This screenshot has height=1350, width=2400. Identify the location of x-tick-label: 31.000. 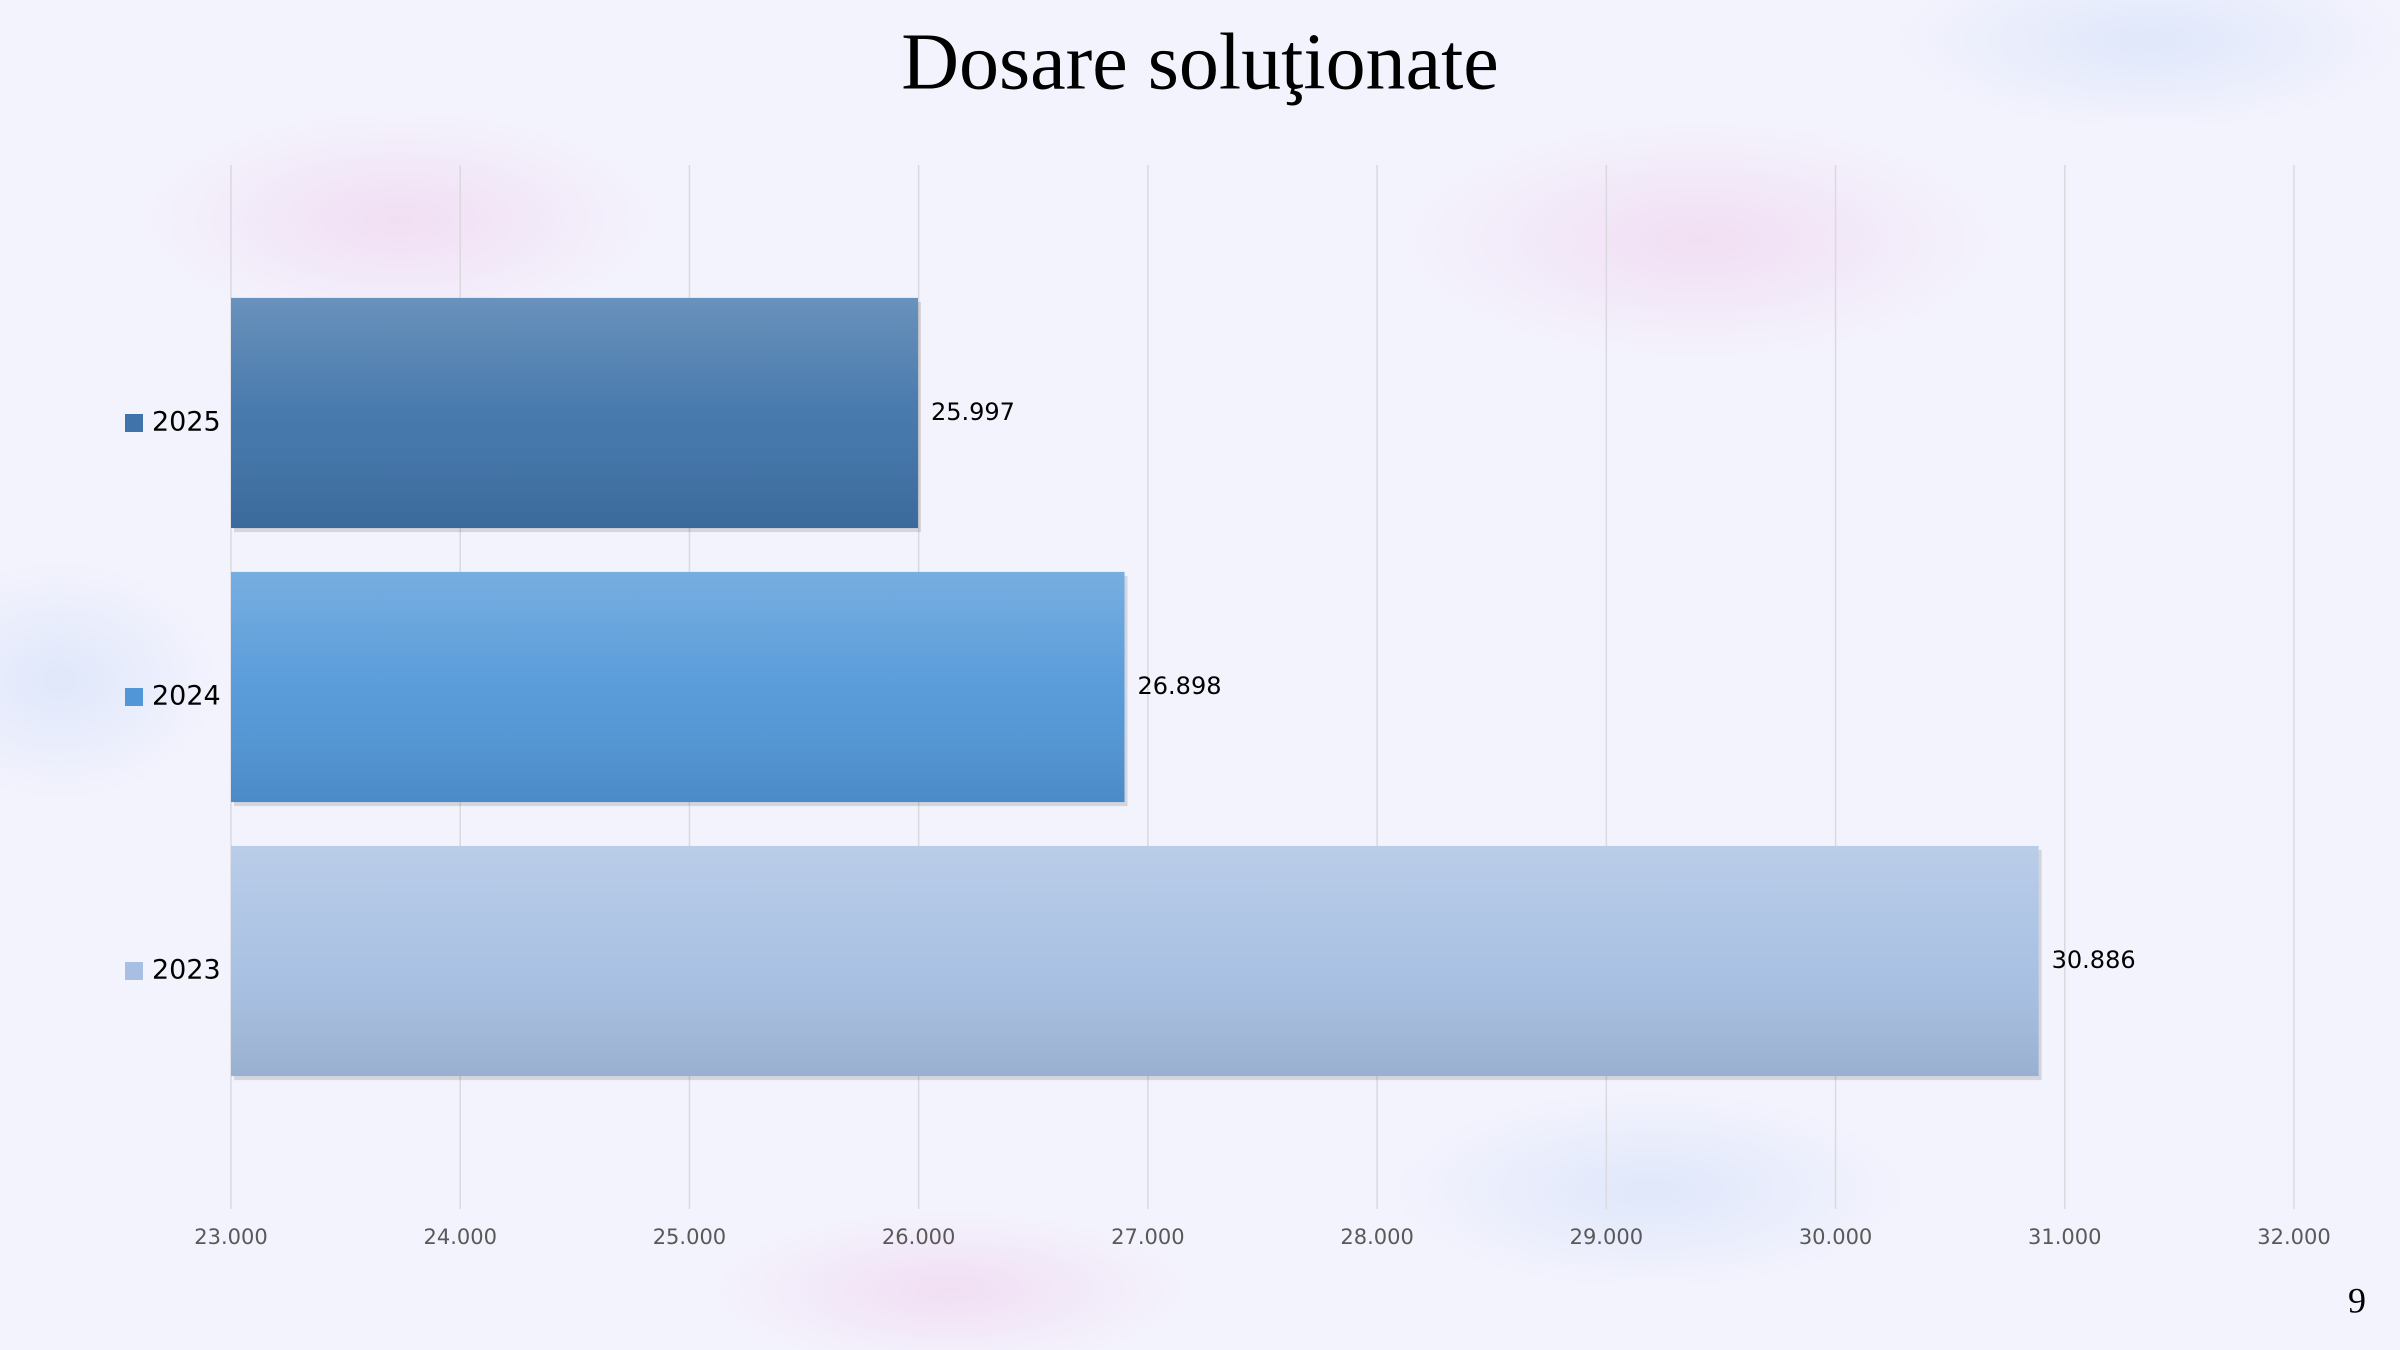
(2064, 1237).